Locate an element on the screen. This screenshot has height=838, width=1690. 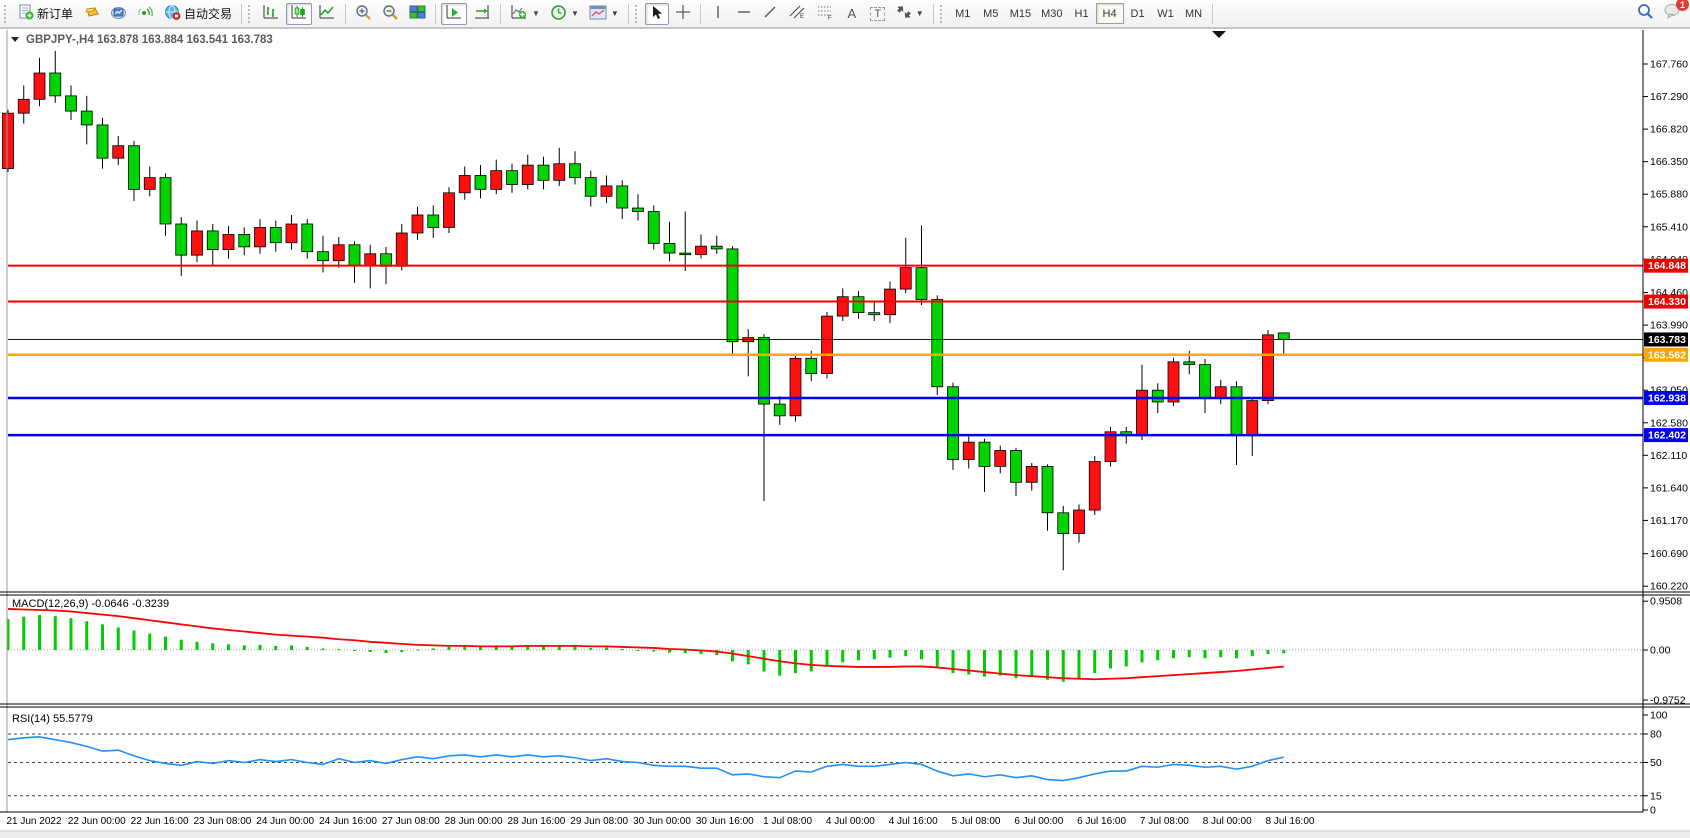
price-axis-label: 167.760 is located at coordinates (1669, 65).